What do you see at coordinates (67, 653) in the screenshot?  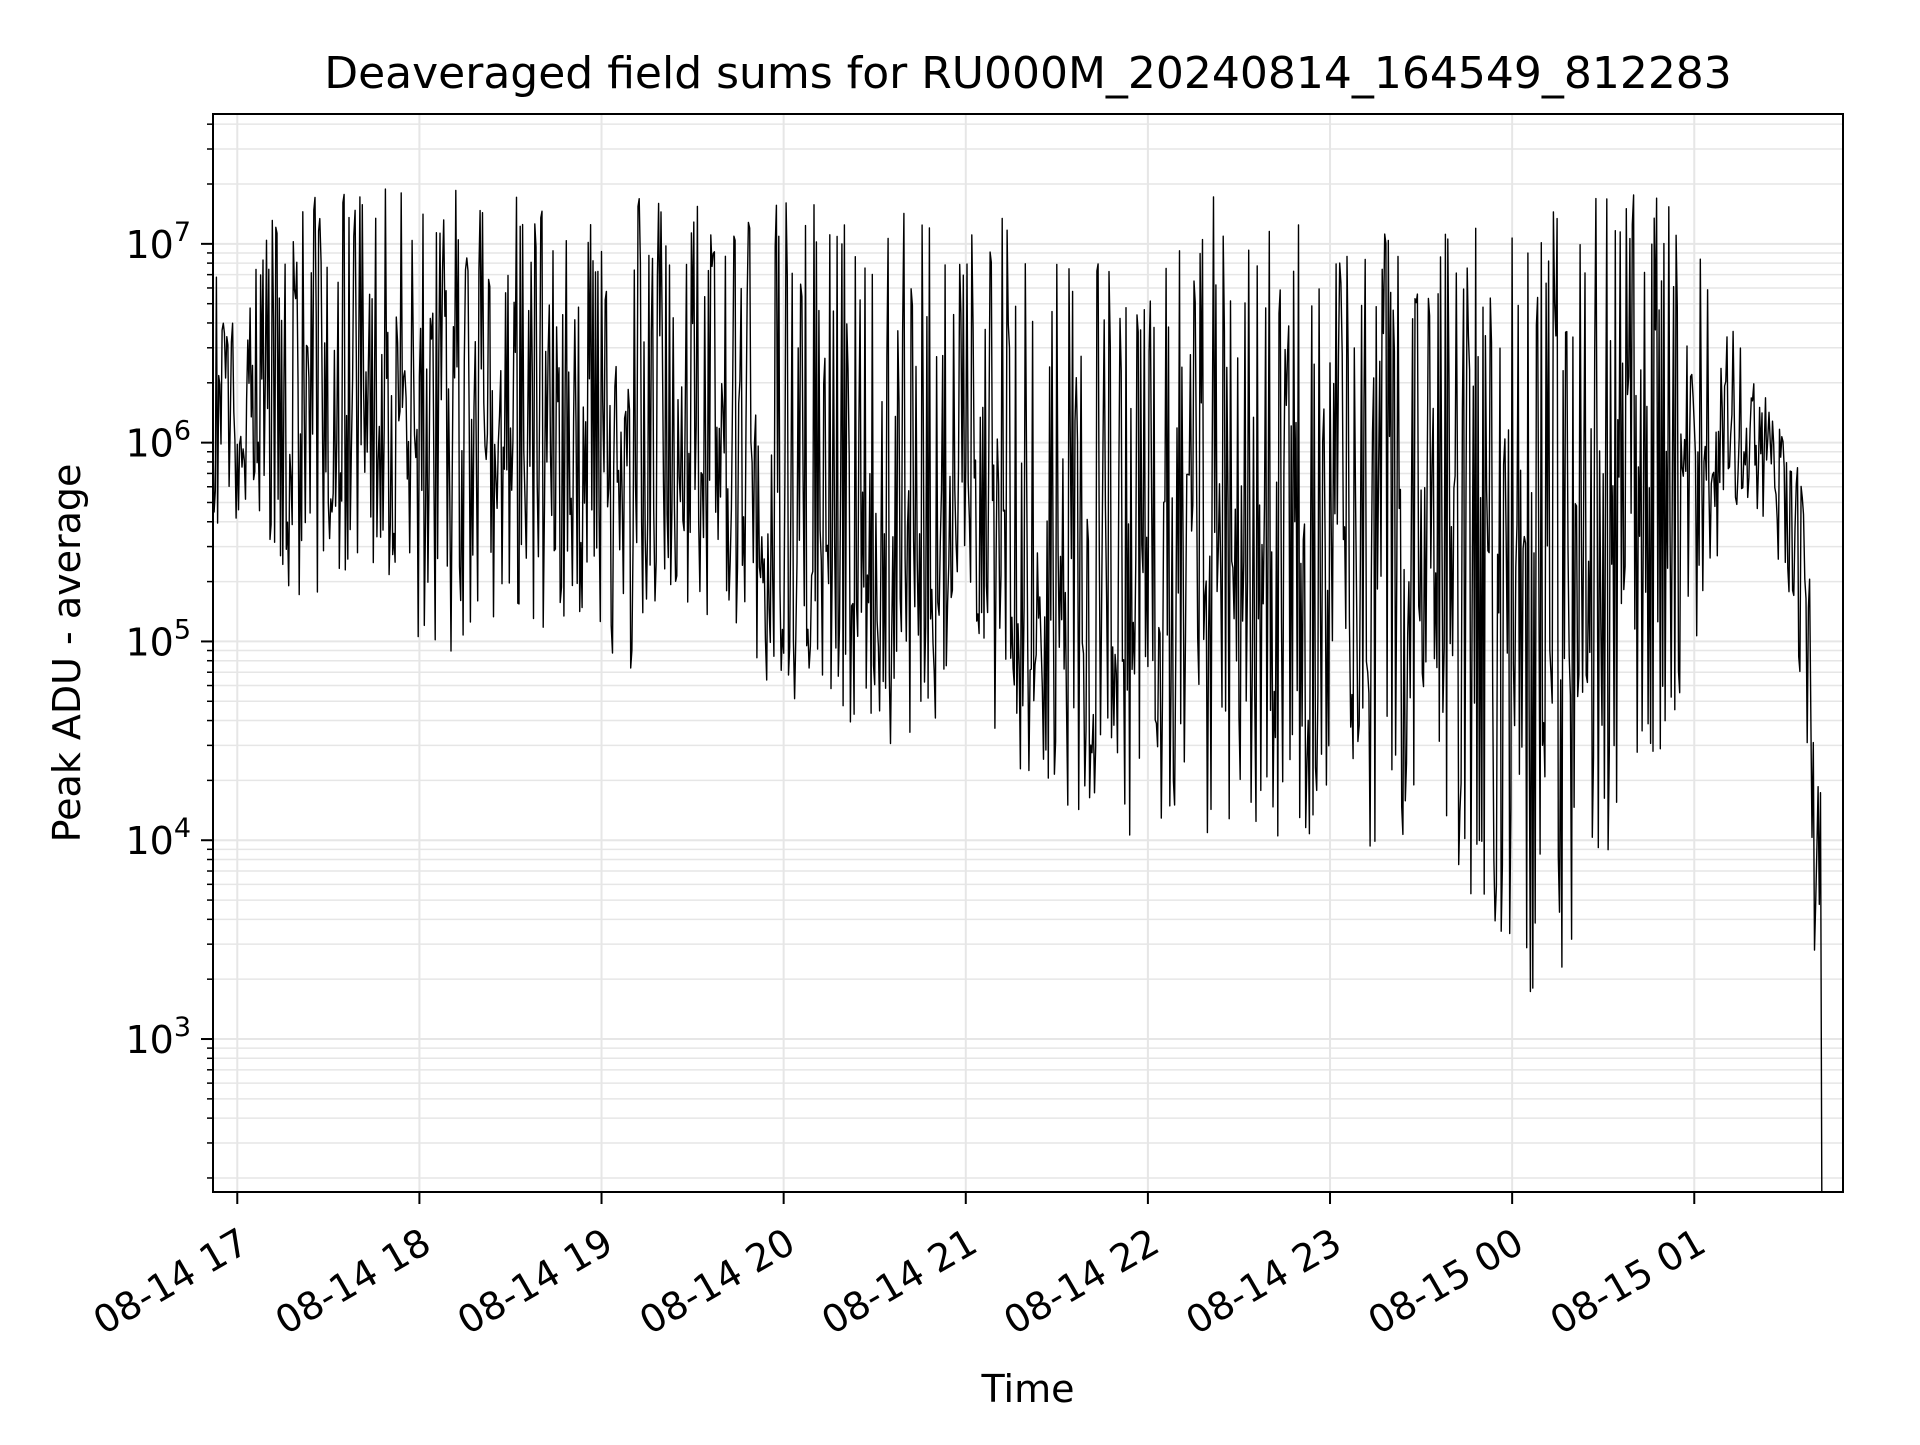 I see `y-axis-label: Peak ADU - average` at bounding box center [67, 653].